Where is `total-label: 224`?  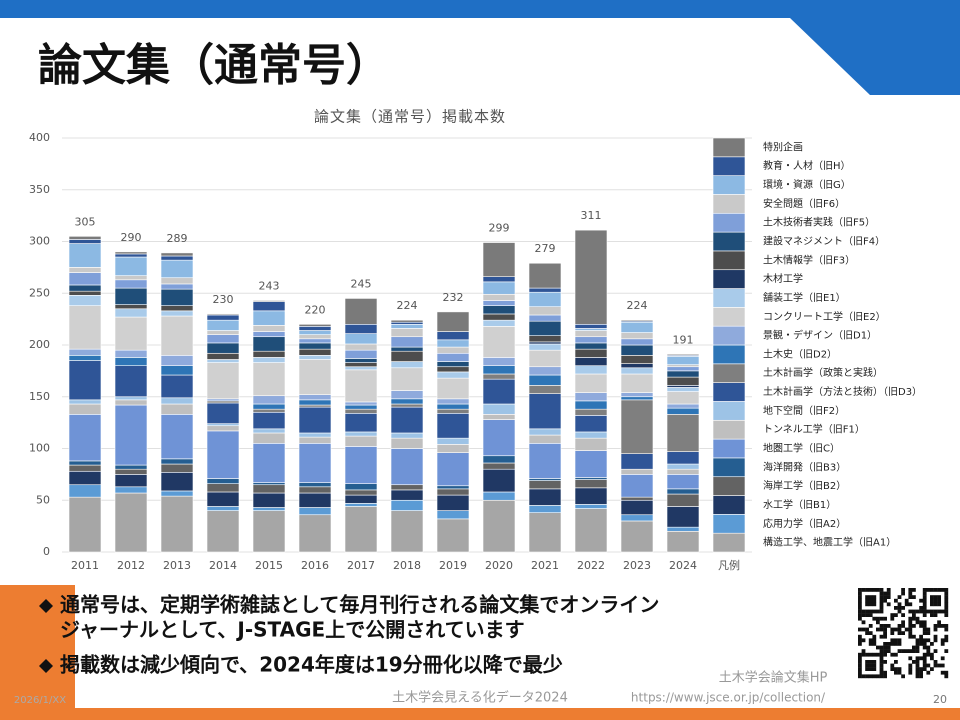
total-label: 224 is located at coordinates (637, 305).